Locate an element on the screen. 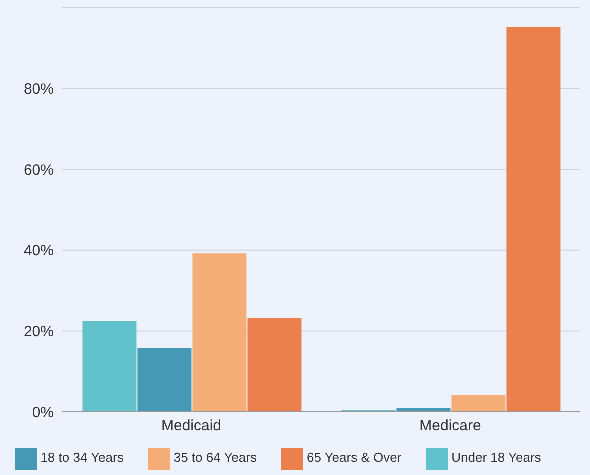 Image resolution: width=590 pixels, height=475 pixels. legend-label: 35 to 64 Years is located at coordinates (215, 458).